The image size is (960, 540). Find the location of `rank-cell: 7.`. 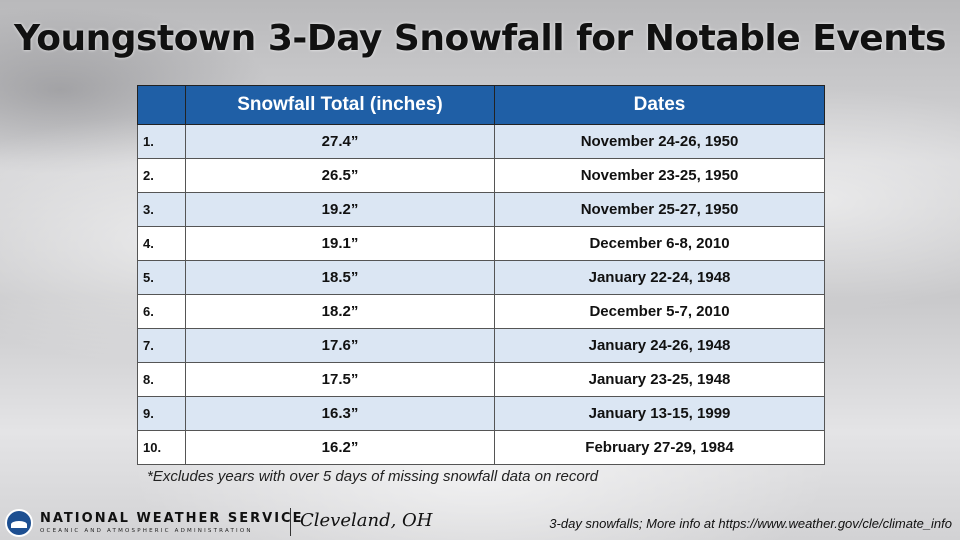

rank-cell: 7. is located at coordinates (161, 345).